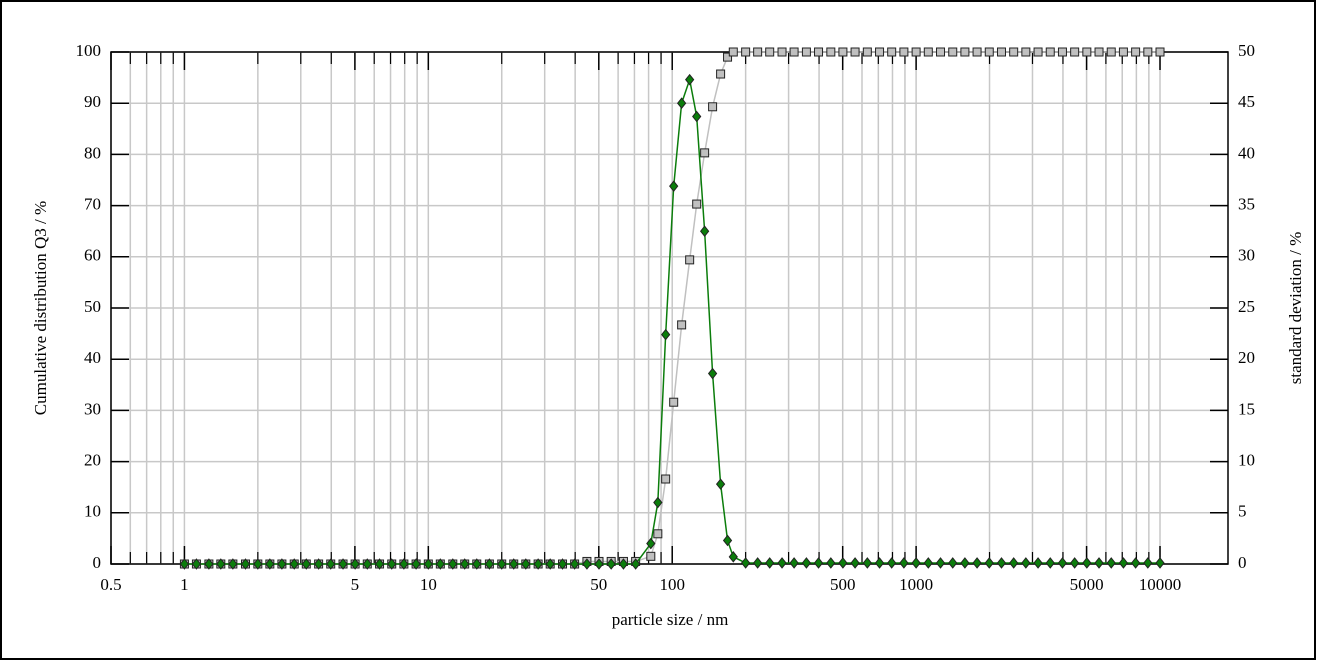 This screenshot has height=666, width=1317. What do you see at coordinates (1246, 306) in the screenshot?
I see `y2-tick-label: 25` at bounding box center [1246, 306].